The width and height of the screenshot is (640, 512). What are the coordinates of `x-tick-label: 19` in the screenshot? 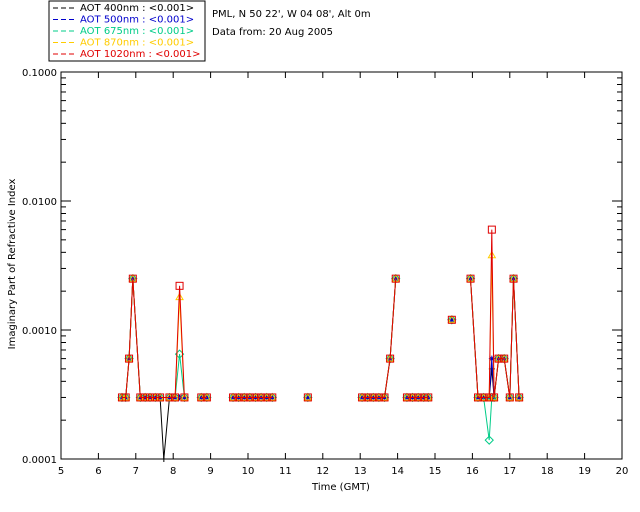 It's located at (584, 471).